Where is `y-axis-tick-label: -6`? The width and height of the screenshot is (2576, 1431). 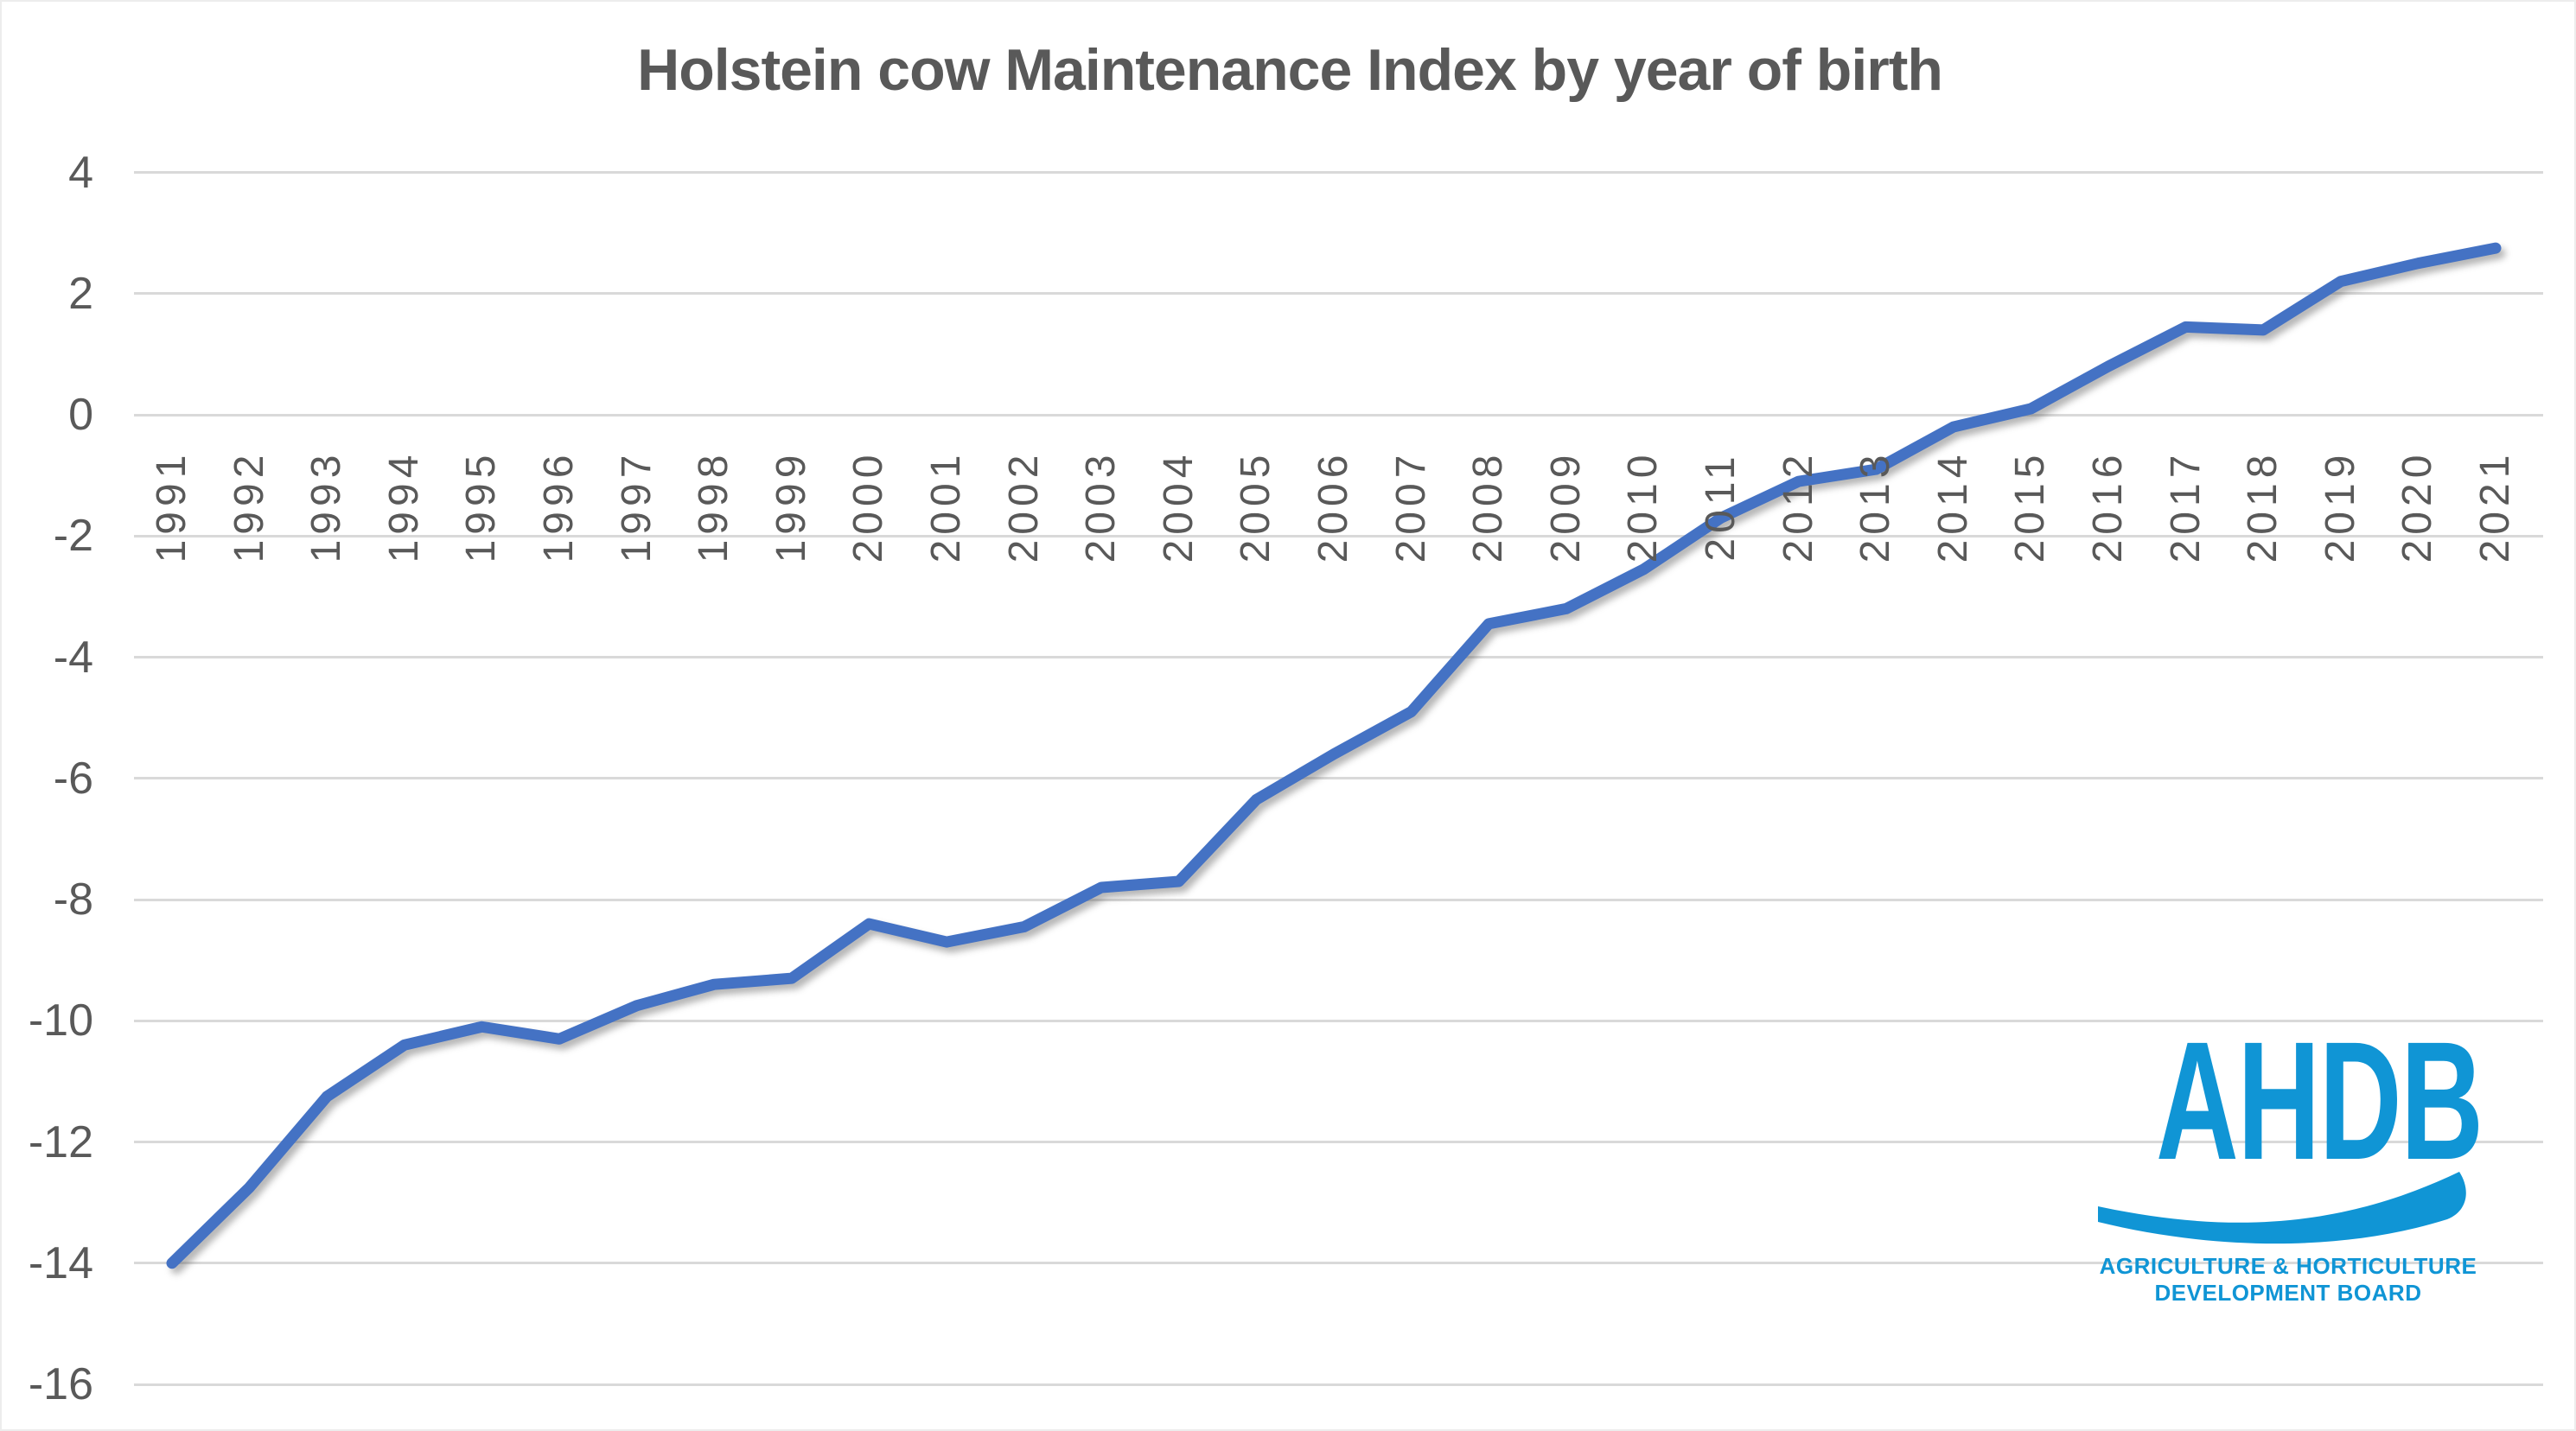 y-axis-tick-label: -6 is located at coordinates (73, 778).